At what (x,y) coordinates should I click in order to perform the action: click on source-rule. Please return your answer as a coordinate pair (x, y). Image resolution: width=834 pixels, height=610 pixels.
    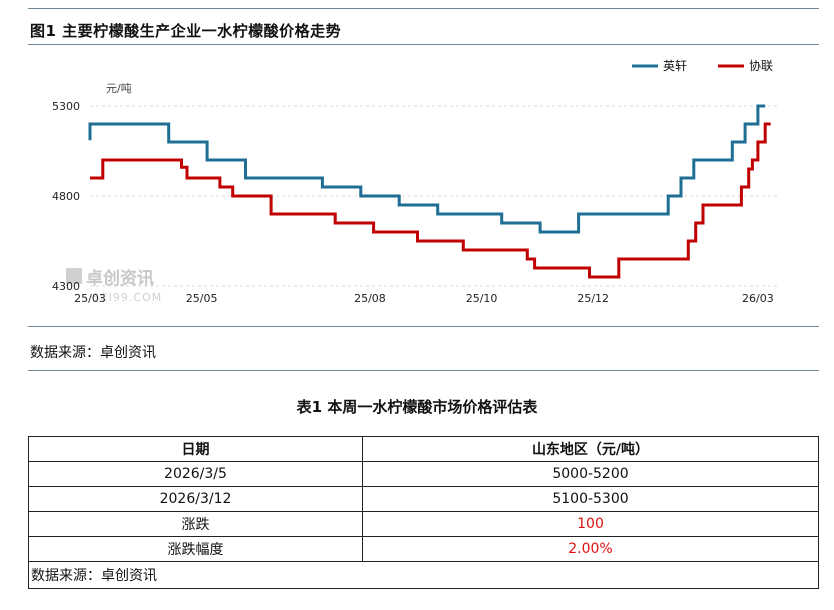
    Looking at the image, I should click on (423, 370).